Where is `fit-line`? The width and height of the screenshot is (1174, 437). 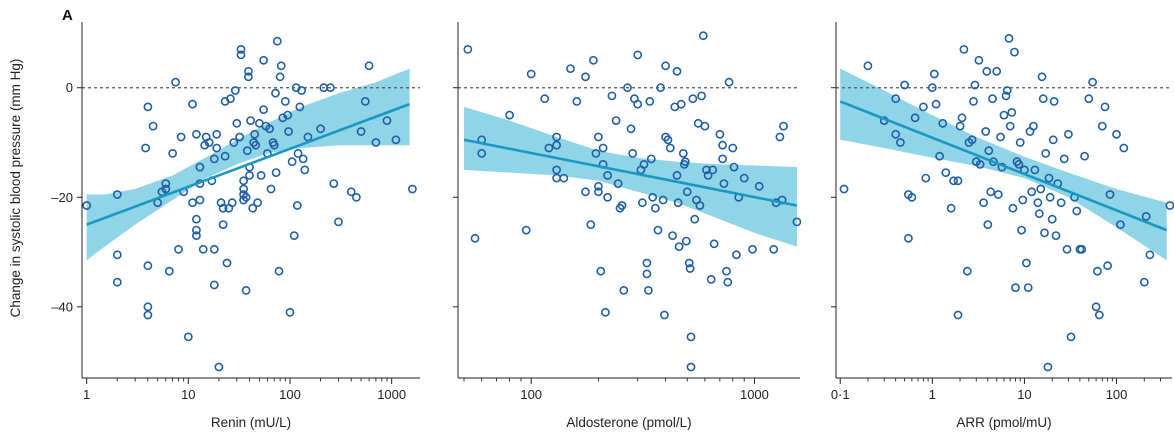
fit-line is located at coordinates (1003, 166).